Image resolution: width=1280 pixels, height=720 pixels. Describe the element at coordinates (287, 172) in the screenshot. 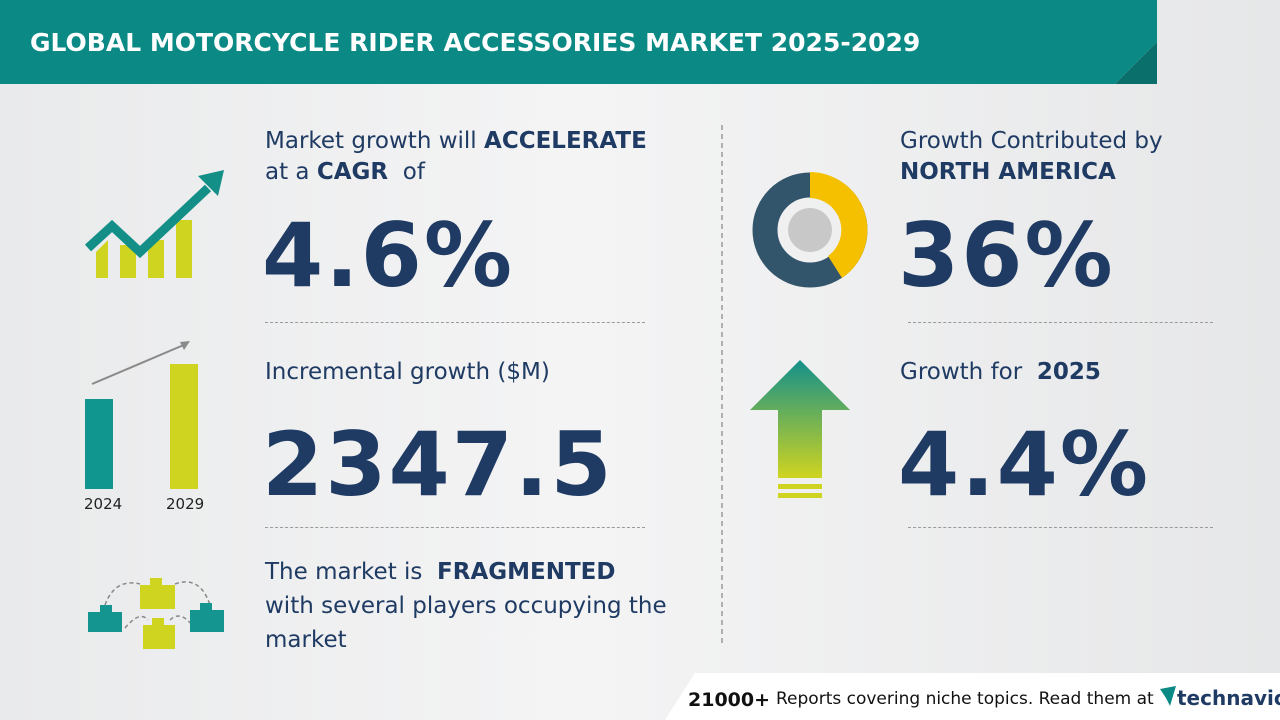

I see `text: at a` at that location.